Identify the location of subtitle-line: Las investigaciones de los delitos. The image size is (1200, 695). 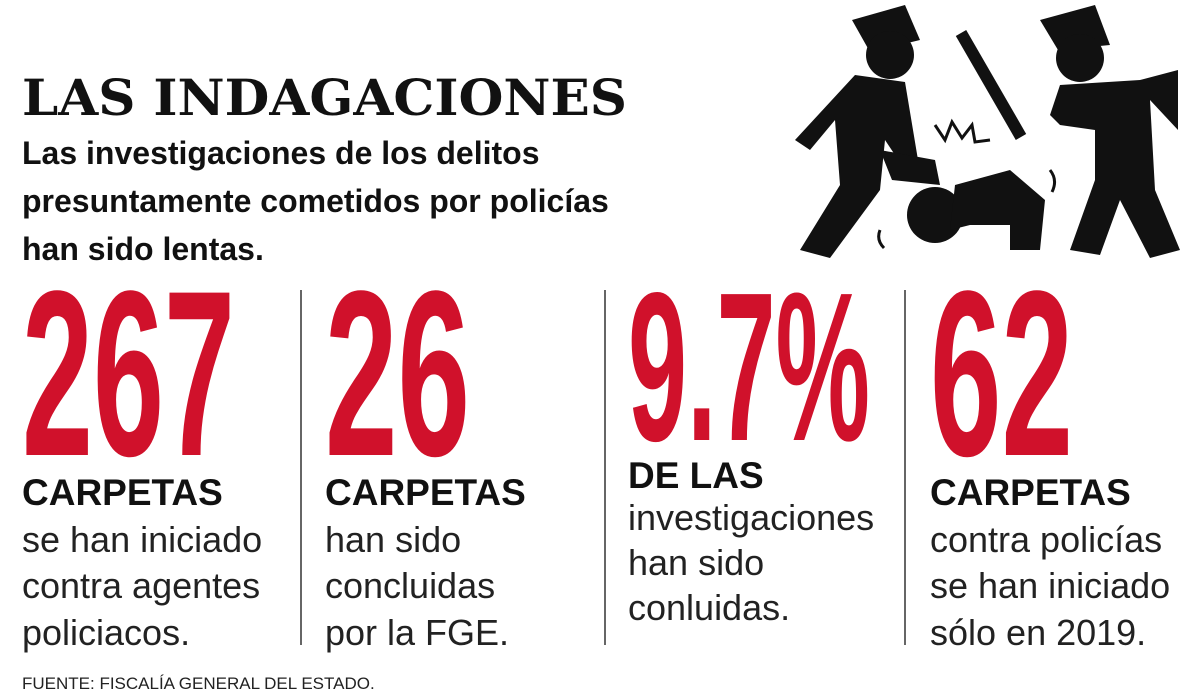
(281, 153).